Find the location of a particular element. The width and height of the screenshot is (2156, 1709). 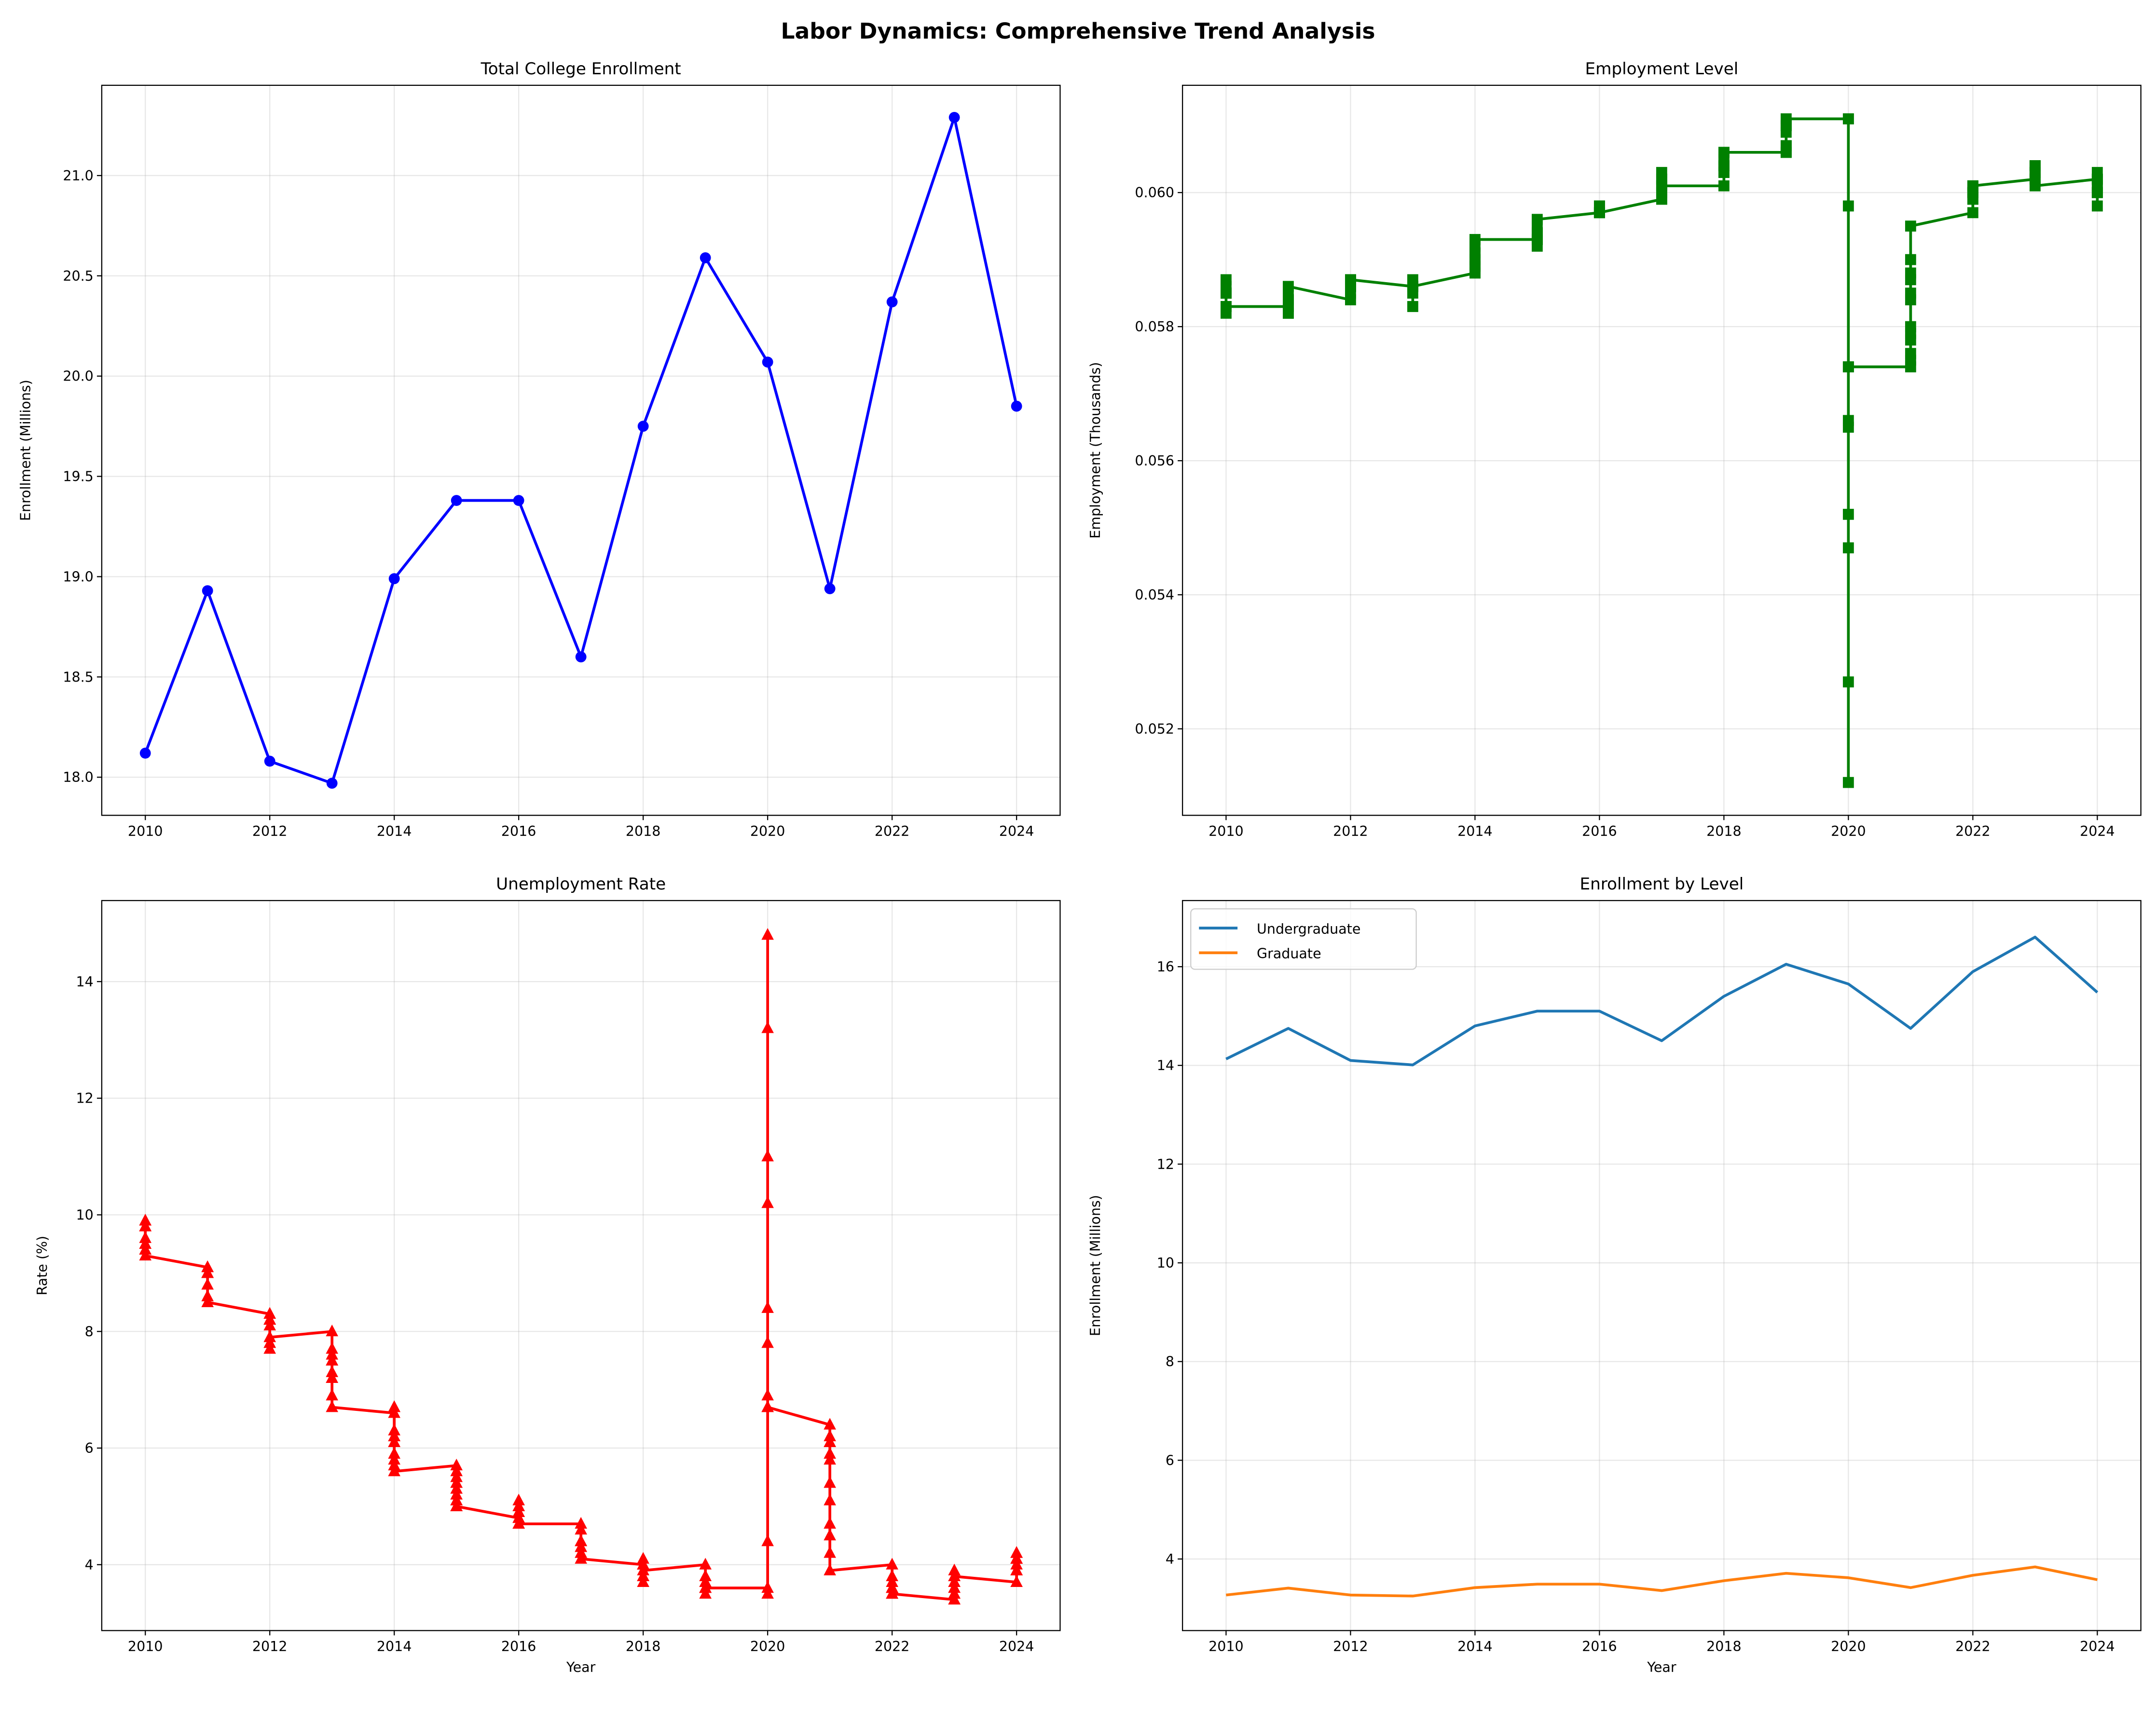

y-axis-label: Rate (%) is located at coordinates (42, 1266).